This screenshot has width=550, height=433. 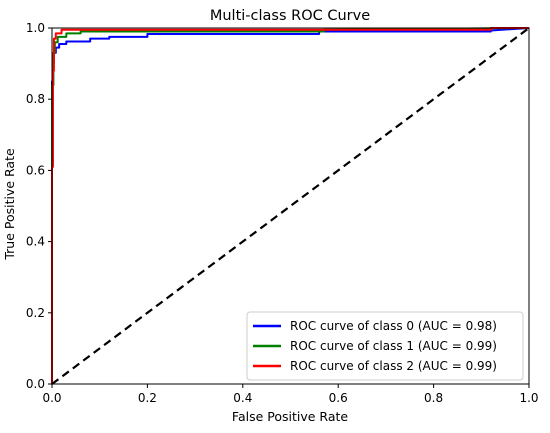 I want to click on x-tick-label: 1.0, so click(x=528, y=398).